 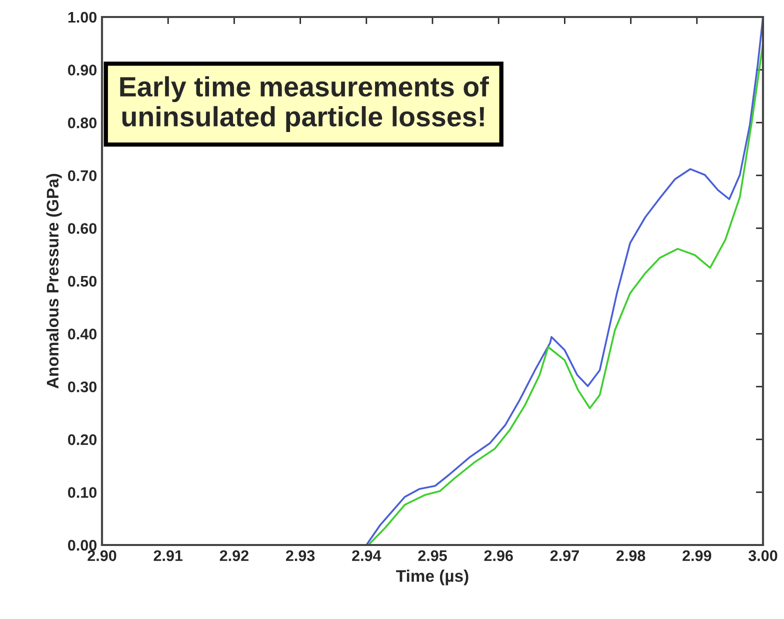 What do you see at coordinates (498, 556) in the screenshot?
I see `x-tick-label: 2.96` at bounding box center [498, 556].